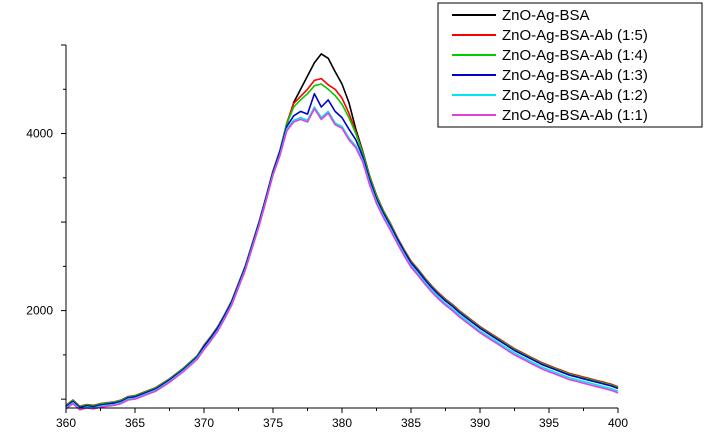 The width and height of the screenshot is (705, 444). Describe the element at coordinates (575, 95) in the screenshot. I see `legend-label: ZnO-Ag-BSA-Ab (1:2)` at that location.